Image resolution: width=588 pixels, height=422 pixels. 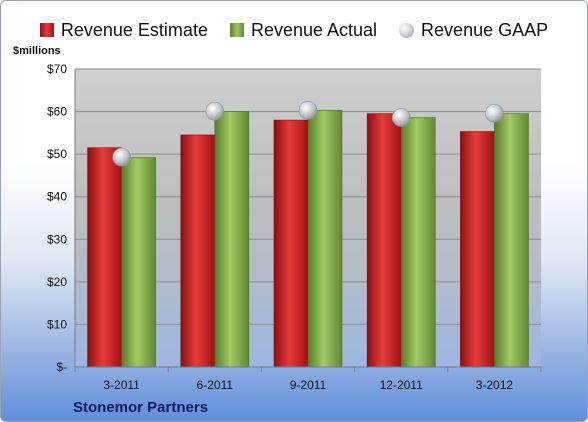 I want to click on x-tick-label: 3-2012, so click(x=495, y=385).